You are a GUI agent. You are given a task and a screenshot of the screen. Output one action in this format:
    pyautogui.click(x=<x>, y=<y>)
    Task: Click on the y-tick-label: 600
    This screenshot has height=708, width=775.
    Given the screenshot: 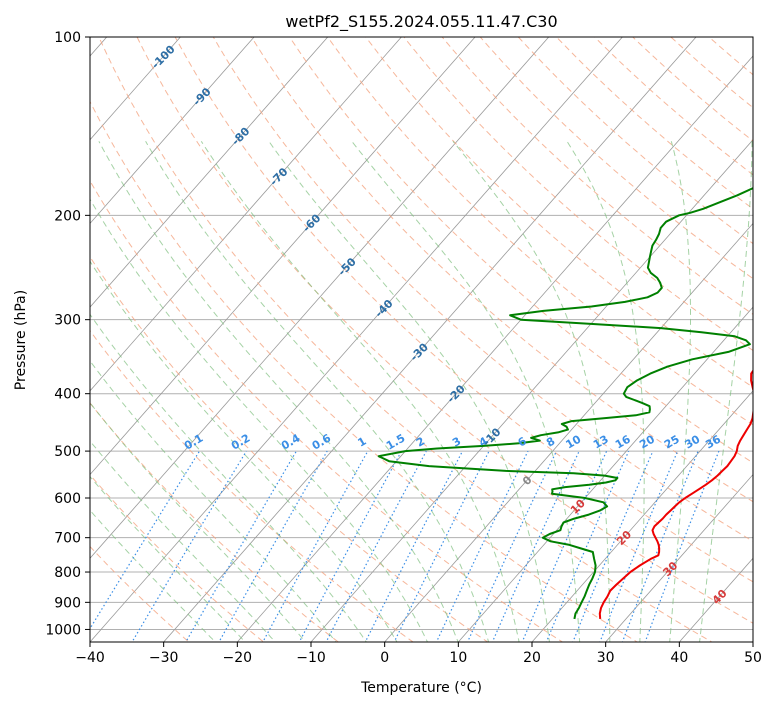 What is the action you would take?
    pyautogui.click(x=67, y=499)
    